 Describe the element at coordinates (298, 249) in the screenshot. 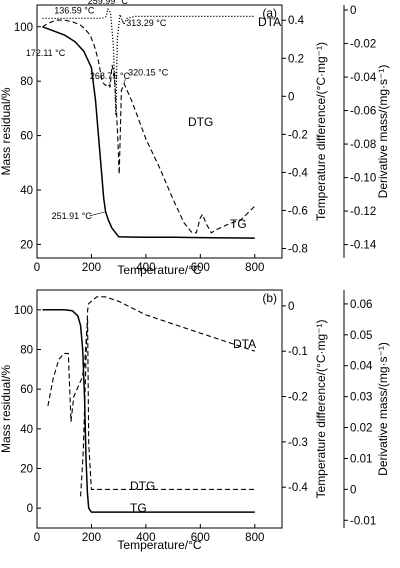

I see `right1-tick-label: -0.8` at that location.